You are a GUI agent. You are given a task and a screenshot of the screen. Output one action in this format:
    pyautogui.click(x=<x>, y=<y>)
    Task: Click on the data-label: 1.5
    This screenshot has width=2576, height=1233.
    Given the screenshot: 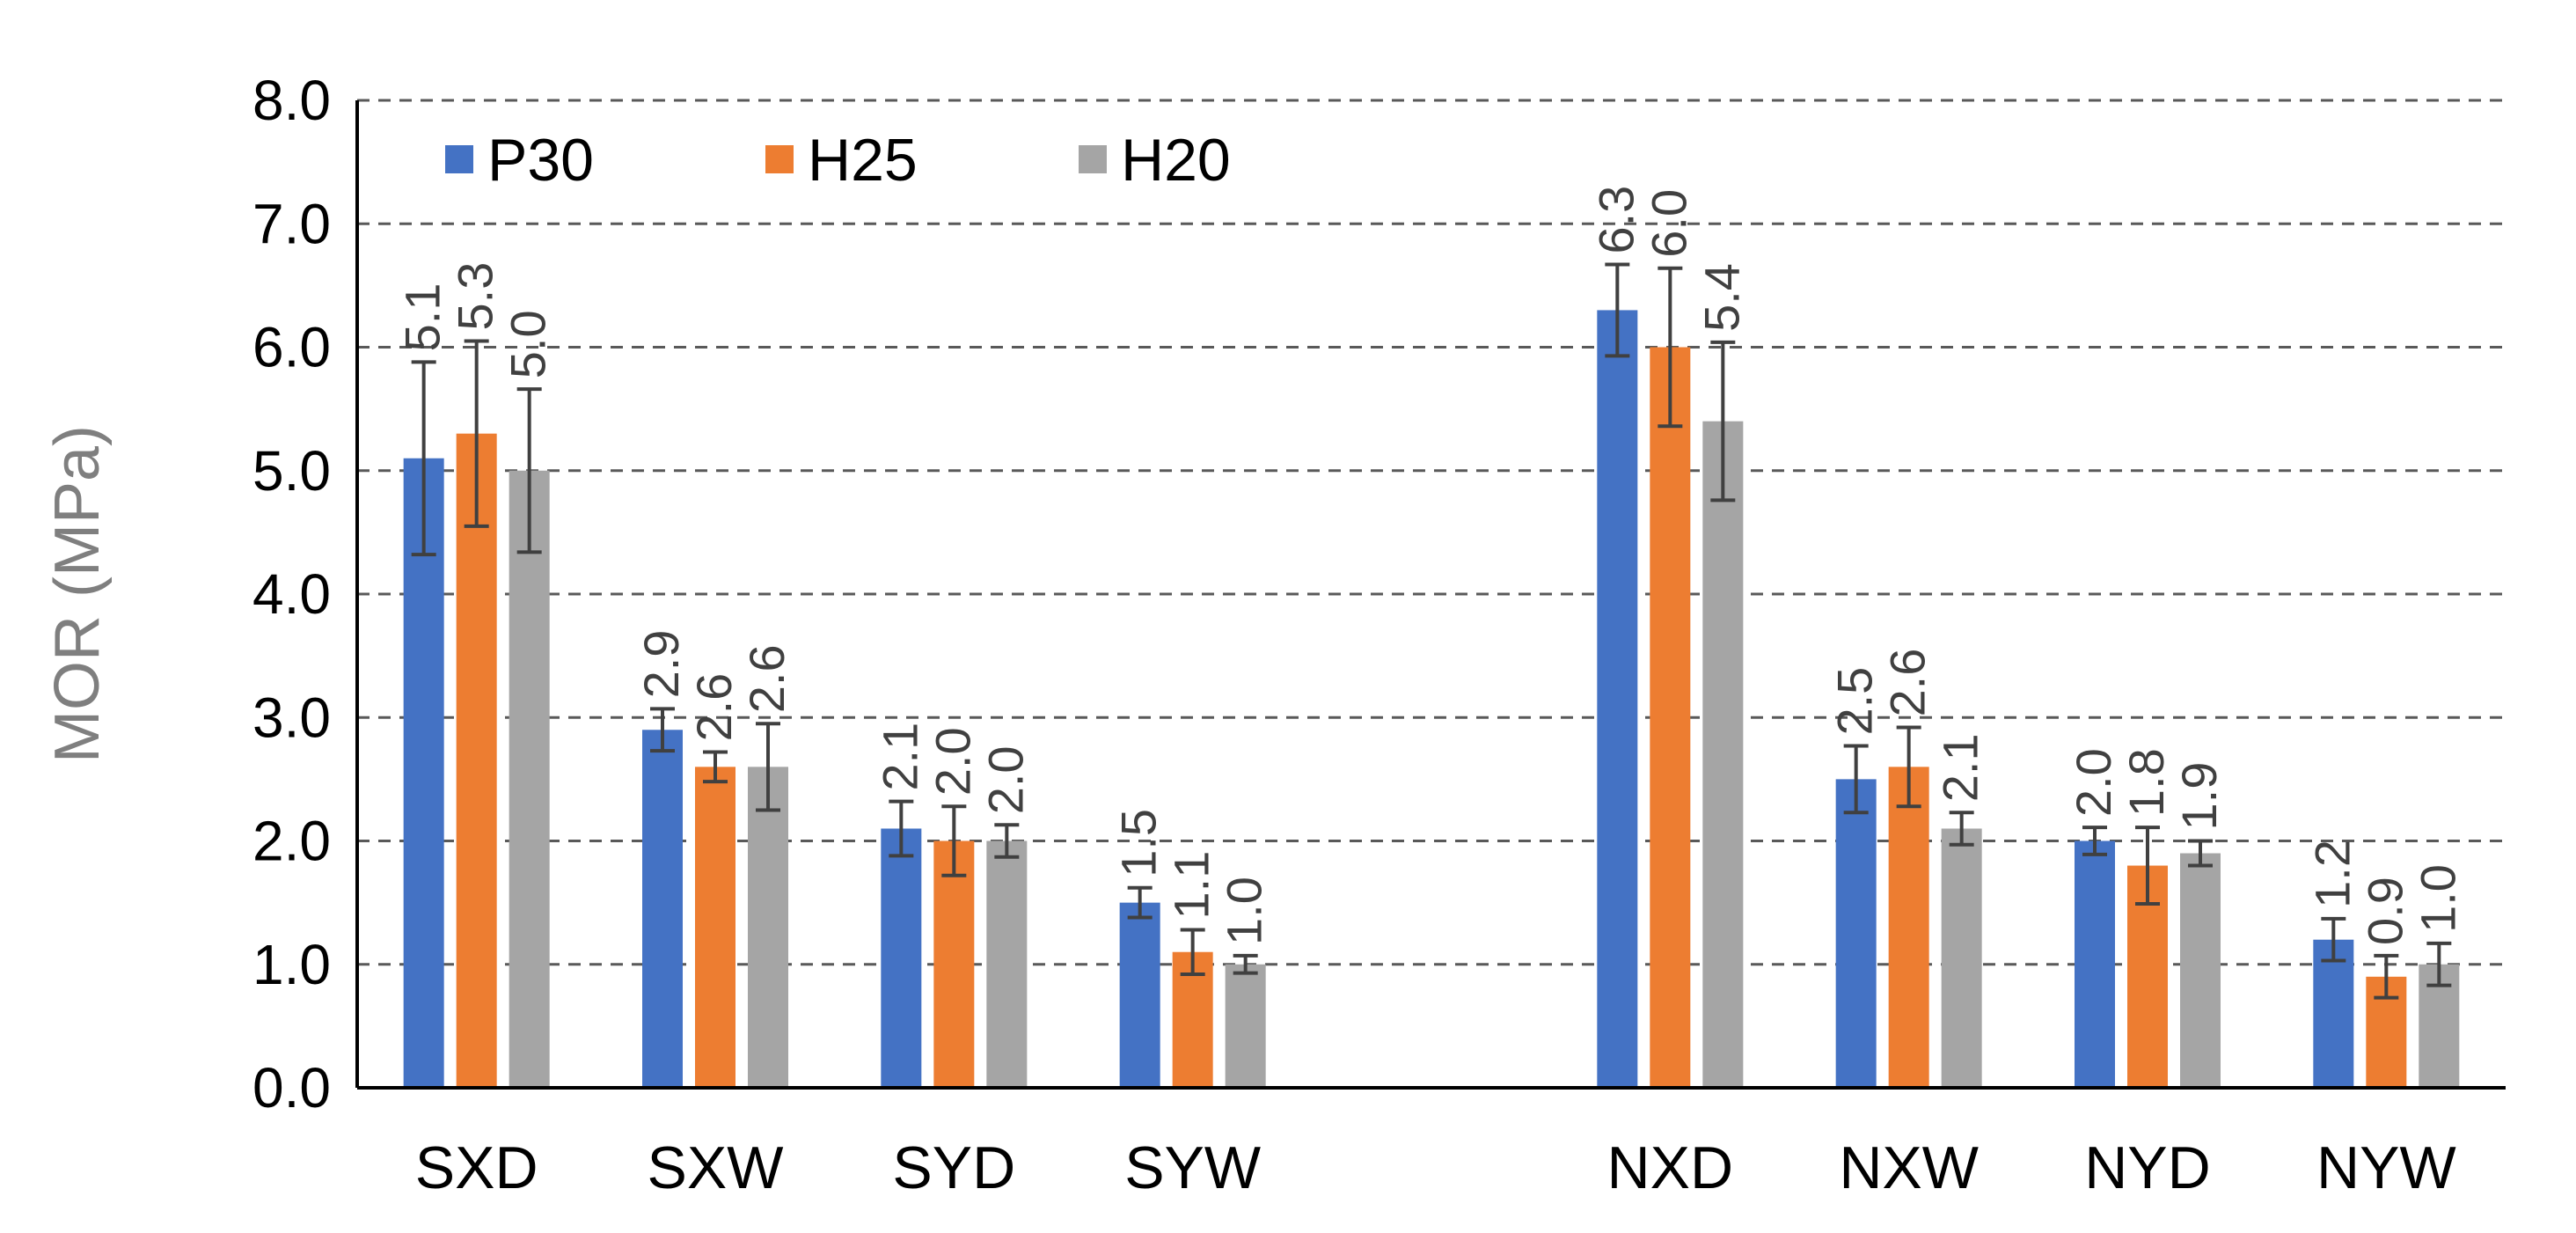 What is the action you would take?
    pyautogui.click(x=1139, y=843)
    